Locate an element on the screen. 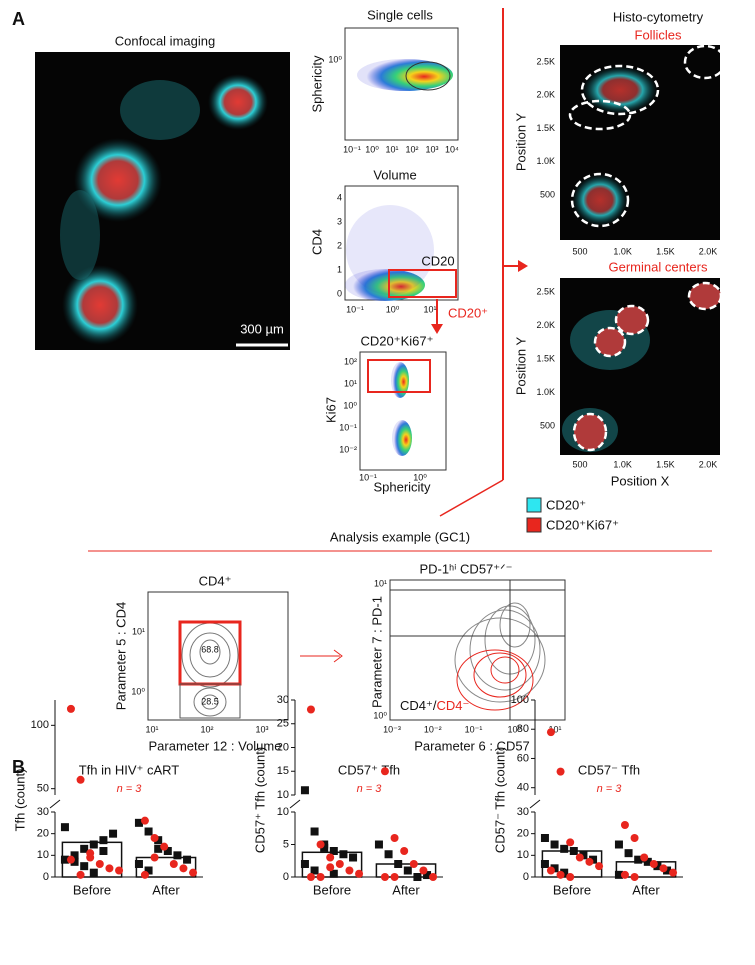  y-tick-label: 40 is located at coordinates (523, 788).